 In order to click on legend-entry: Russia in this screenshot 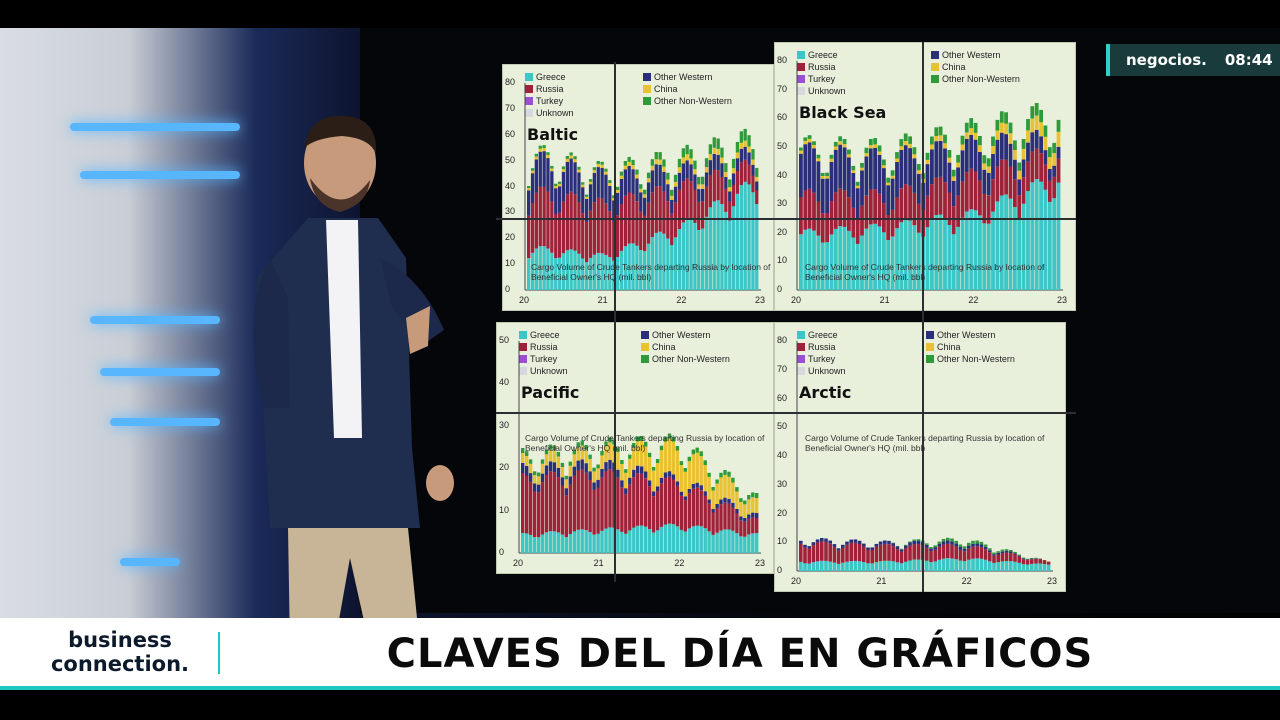, I will do `click(821, 347)`.